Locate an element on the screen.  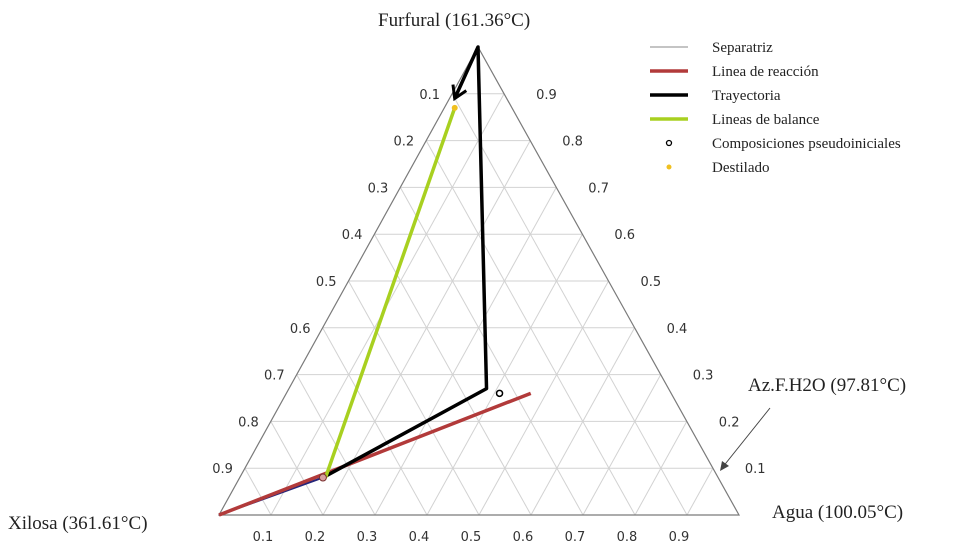
tick-label-right: 0.8 is located at coordinates (572, 142).